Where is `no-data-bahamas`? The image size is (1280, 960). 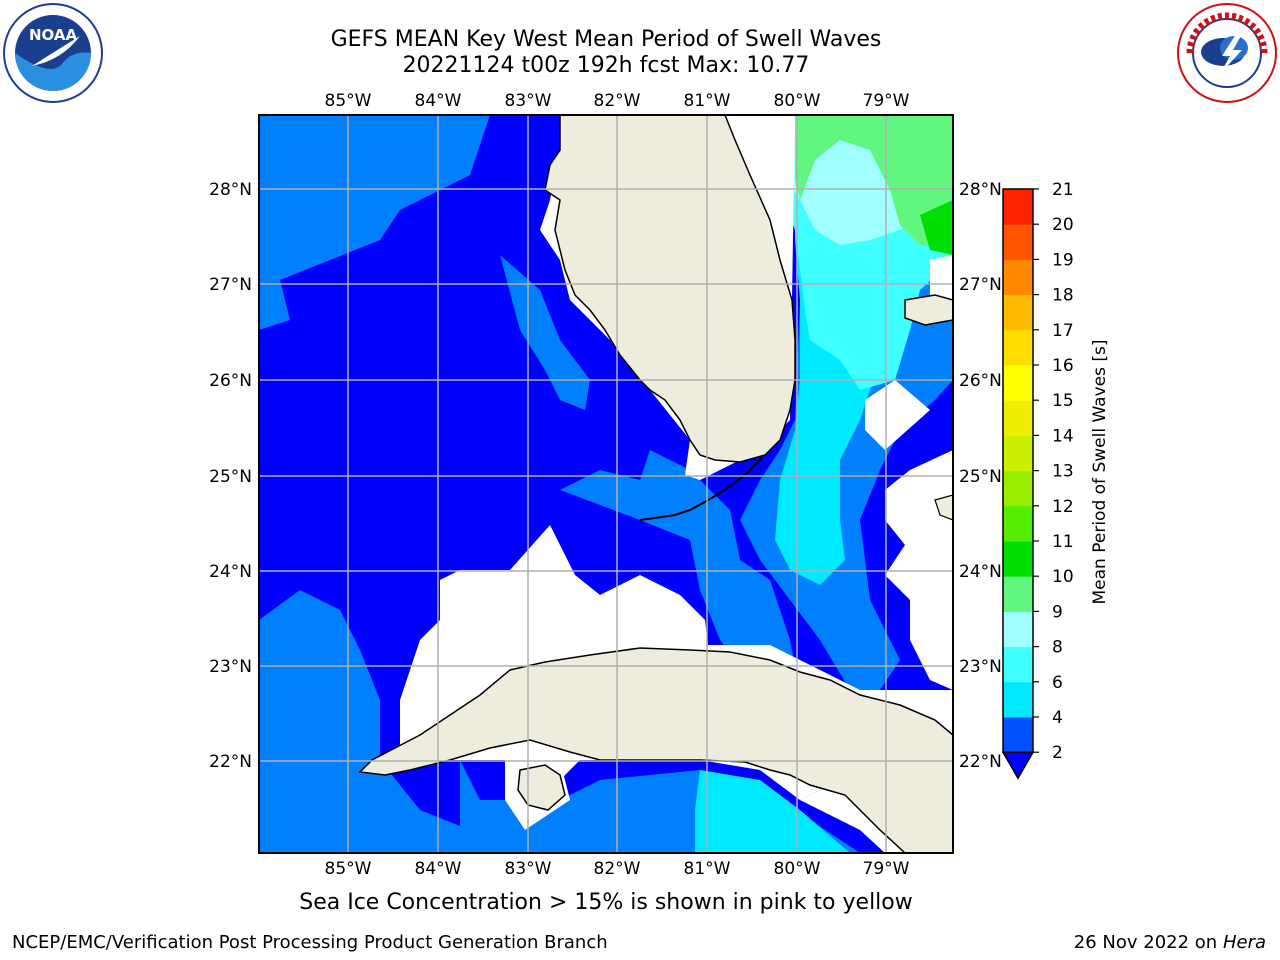
no-data-bahamas is located at coordinates (919, 570).